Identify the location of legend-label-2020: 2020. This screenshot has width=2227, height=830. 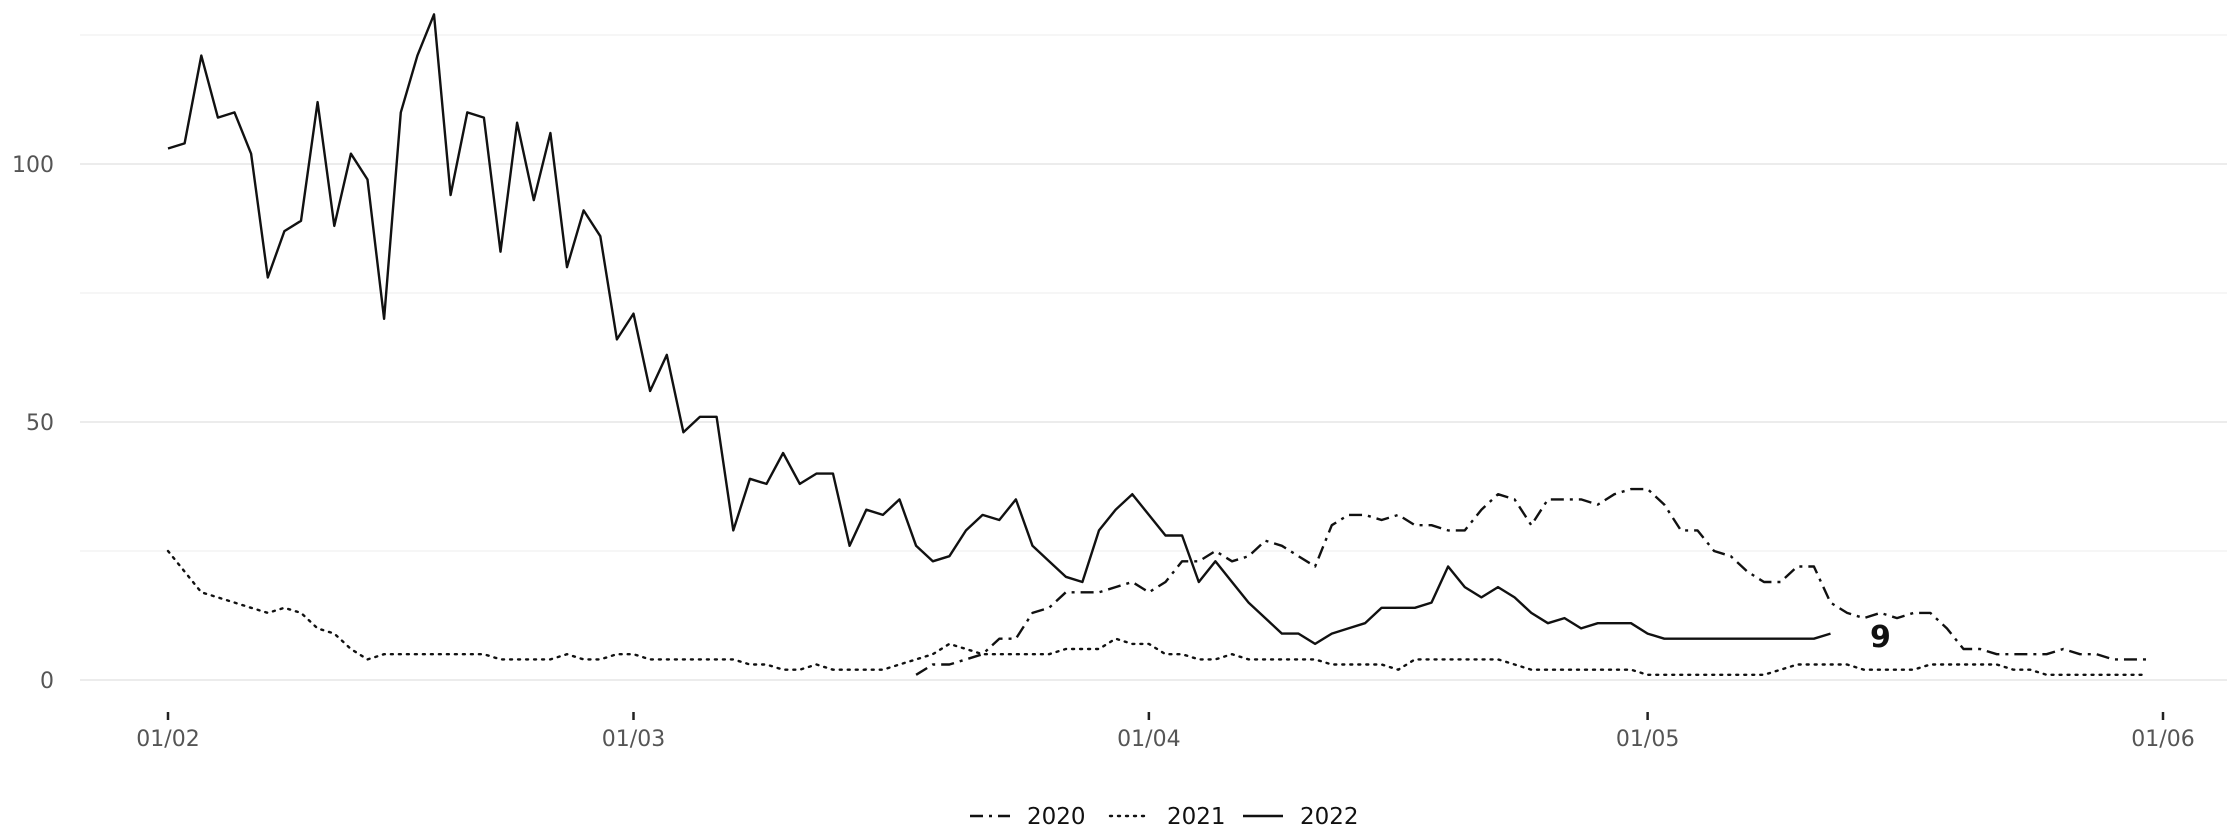
(1056, 817).